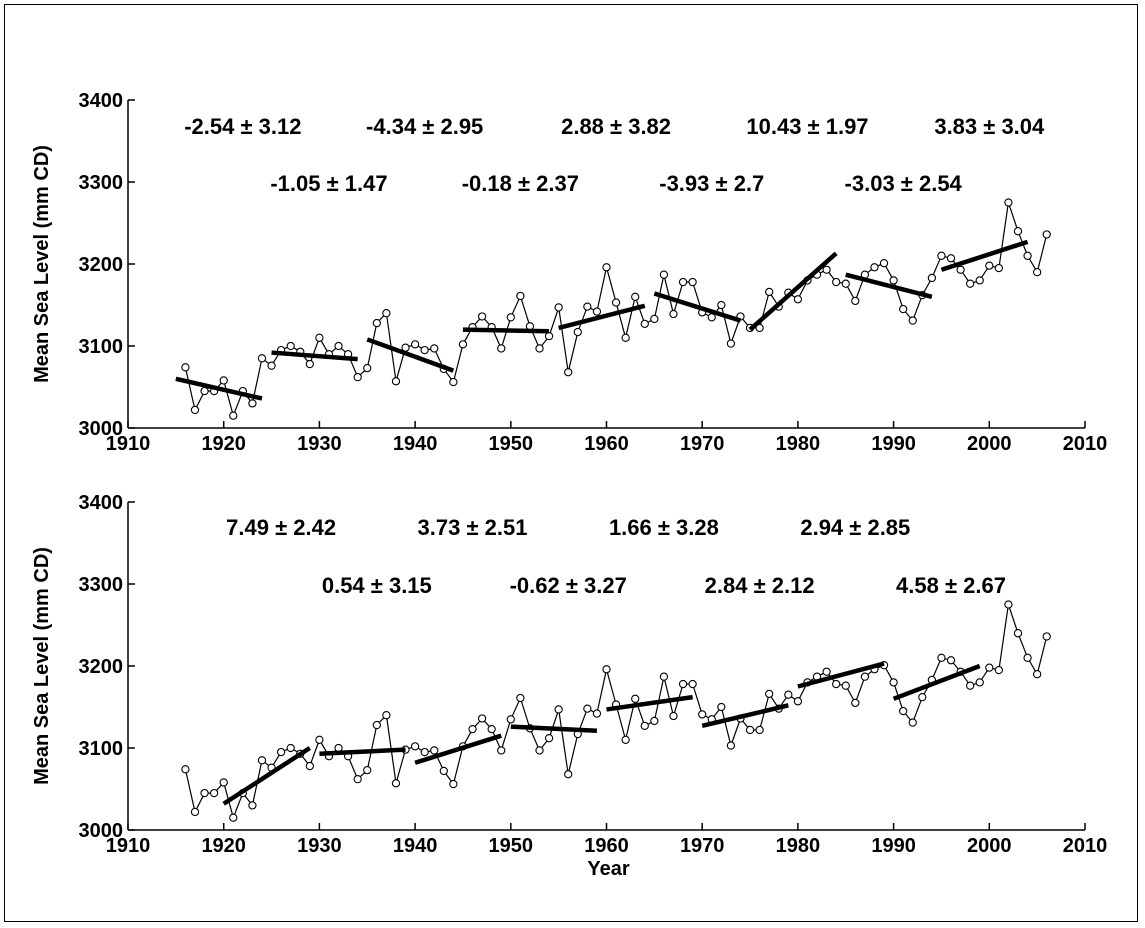 Image resolution: width=1145 pixels, height=928 pixels. Describe the element at coordinates (606, 846) in the screenshot. I see `x-tick-label: 1960` at that location.